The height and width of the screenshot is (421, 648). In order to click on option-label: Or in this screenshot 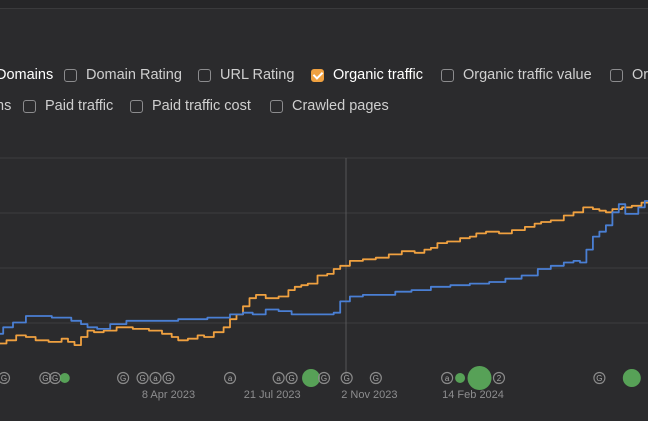, I will do `click(640, 75)`.